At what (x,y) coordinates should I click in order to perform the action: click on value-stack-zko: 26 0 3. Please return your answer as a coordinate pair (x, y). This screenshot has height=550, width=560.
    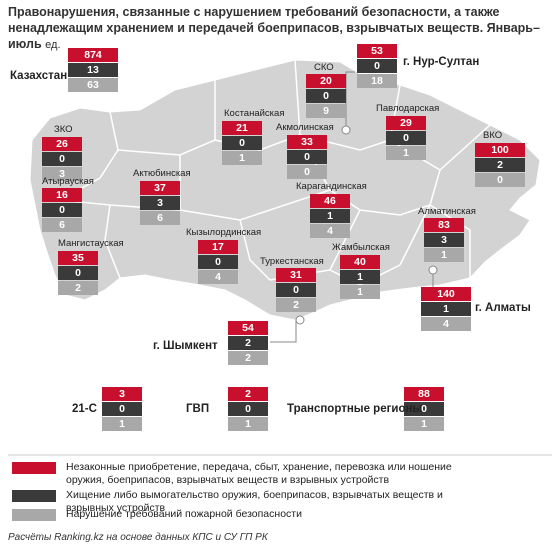
    Looking at the image, I should click on (62, 159).